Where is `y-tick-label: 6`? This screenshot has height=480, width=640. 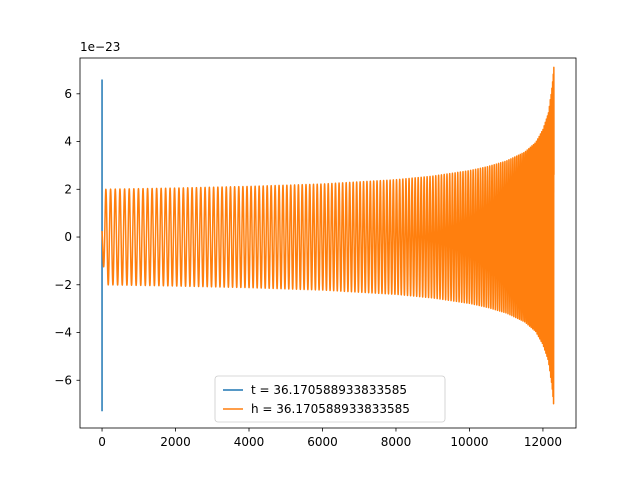
y-tick-label: 6 is located at coordinates (68, 94).